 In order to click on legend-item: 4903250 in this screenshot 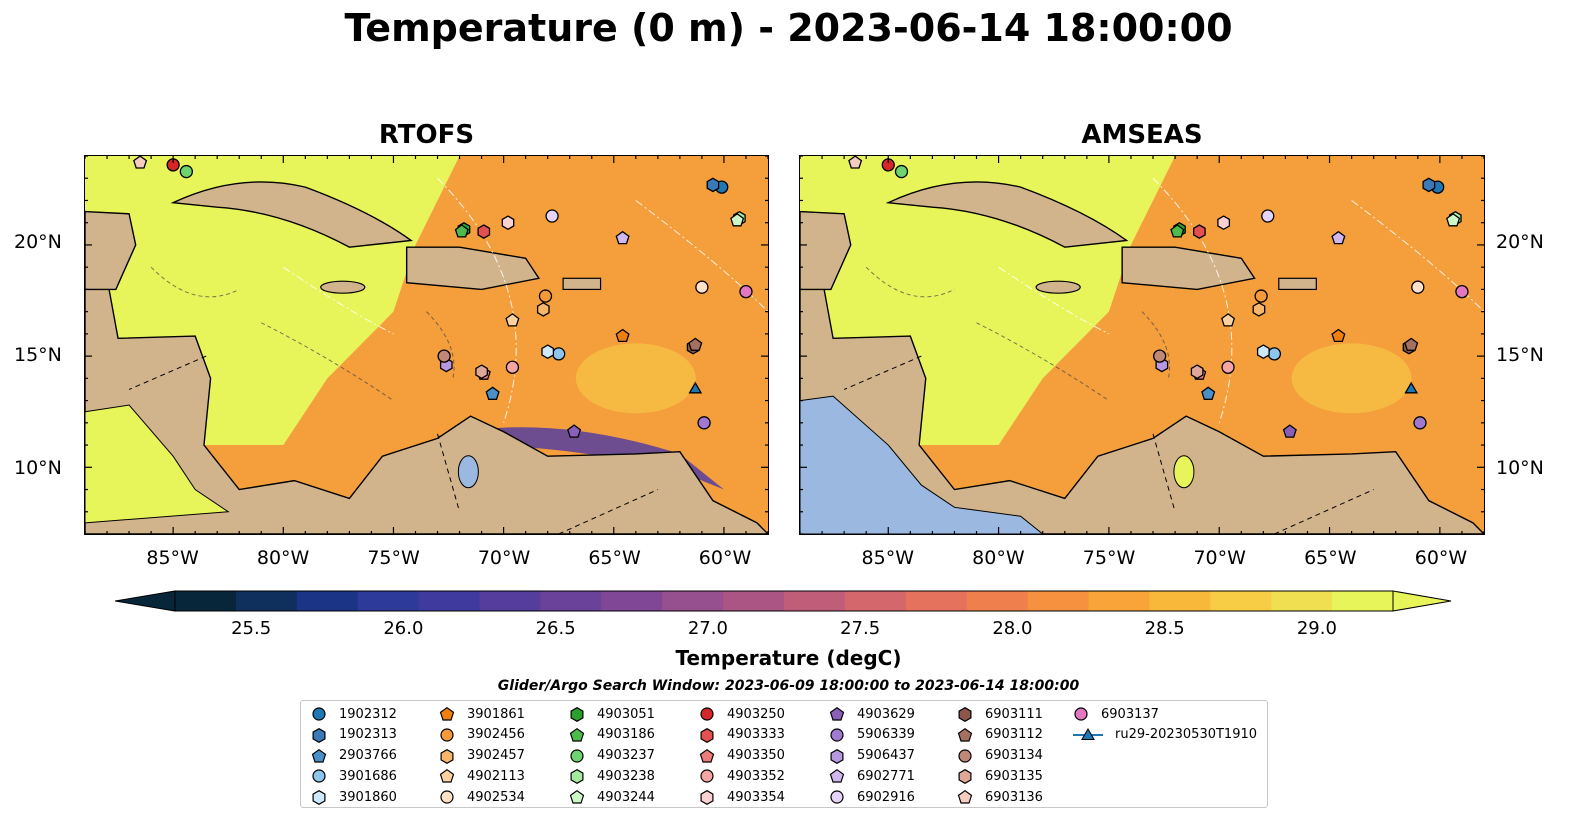, I will do `click(742, 714)`.